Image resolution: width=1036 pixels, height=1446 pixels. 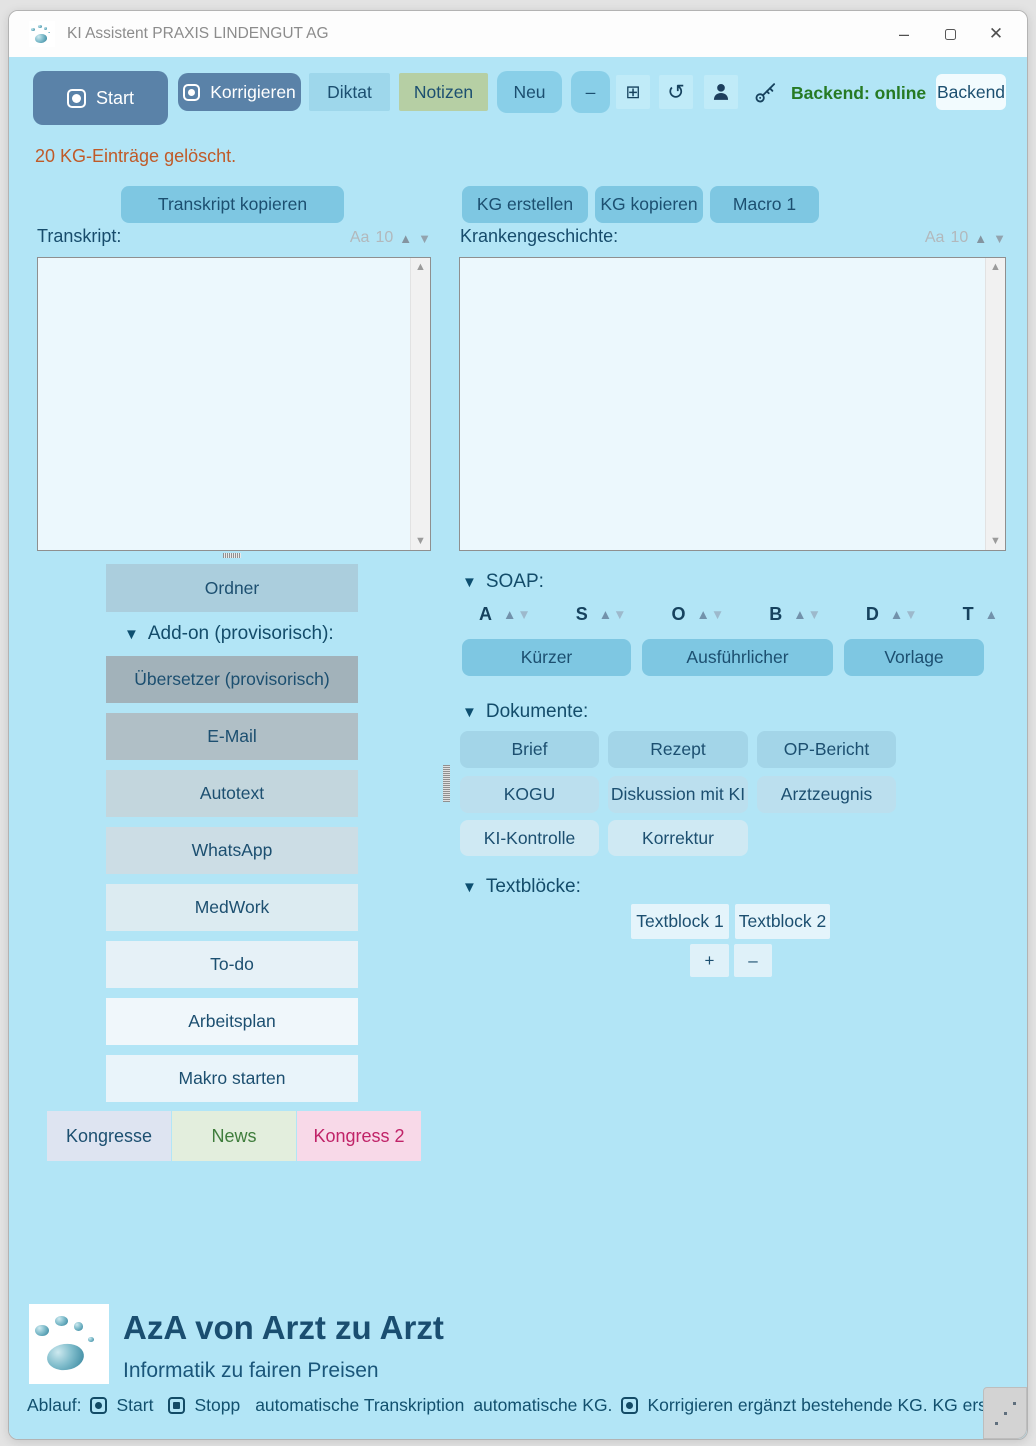 What do you see at coordinates (232, 204) in the screenshot?
I see `transcript-copy-button: Transkript kopieren` at bounding box center [232, 204].